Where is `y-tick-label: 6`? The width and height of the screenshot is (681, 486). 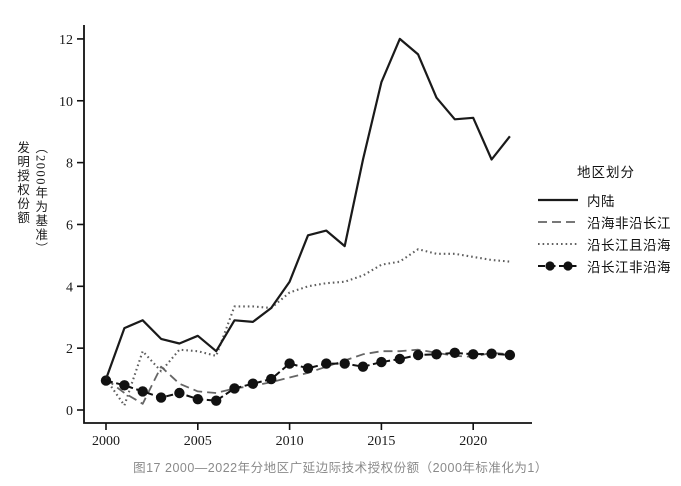
y-tick-label: 6 is located at coordinates (69, 225).